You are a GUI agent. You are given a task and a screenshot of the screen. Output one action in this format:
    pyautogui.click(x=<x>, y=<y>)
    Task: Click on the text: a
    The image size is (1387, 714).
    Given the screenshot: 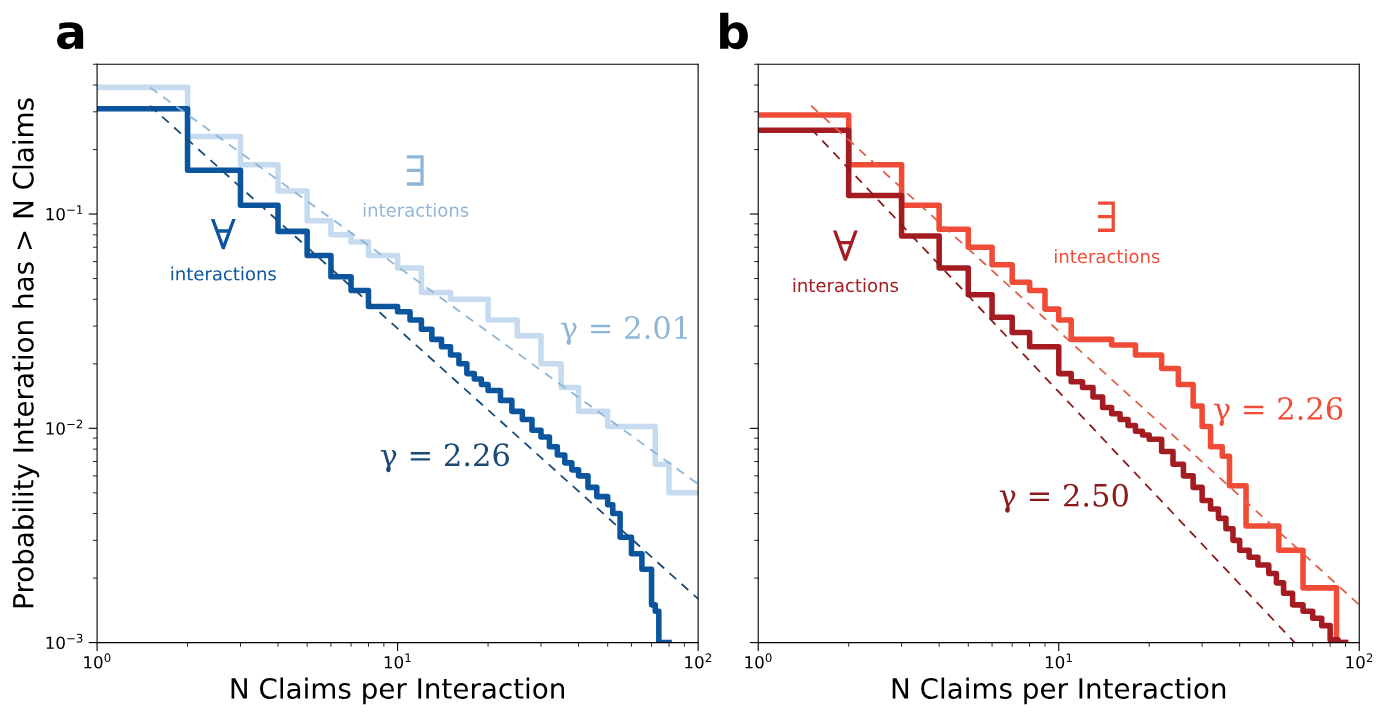 What is the action you would take?
    pyautogui.click(x=70, y=36)
    